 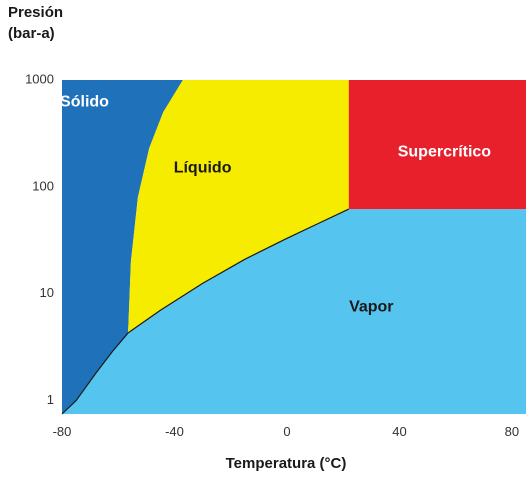 What do you see at coordinates (371, 306) in the screenshot?
I see `region-label-vapor: Vapor` at bounding box center [371, 306].